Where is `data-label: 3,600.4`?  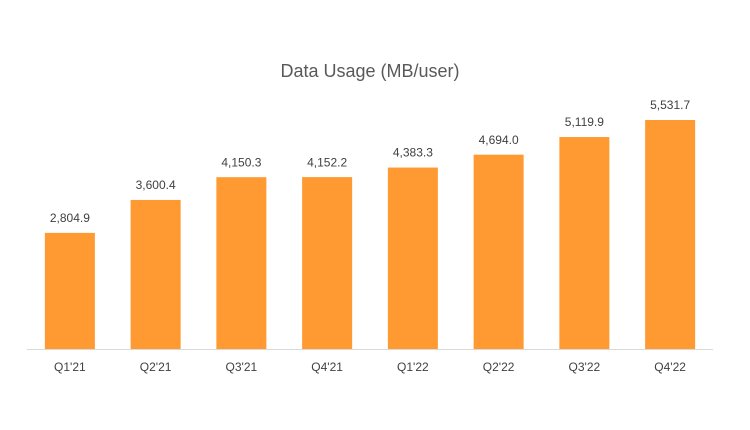
data-label: 3,600.4 is located at coordinates (156, 185).